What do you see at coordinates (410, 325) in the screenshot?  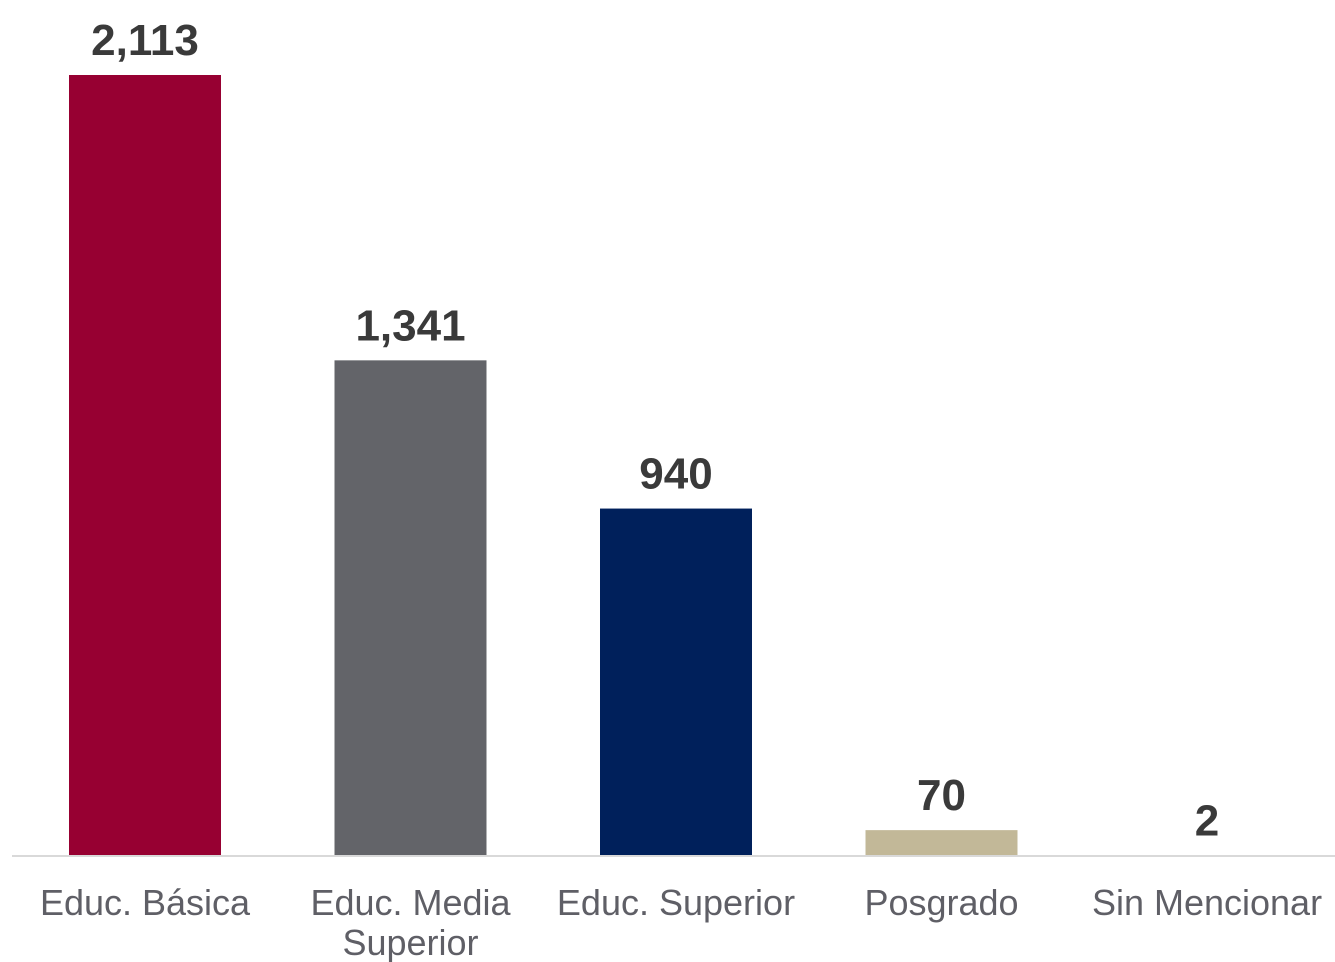 I see `bar-value-label: 1,341` at bounding box center [410, 325].